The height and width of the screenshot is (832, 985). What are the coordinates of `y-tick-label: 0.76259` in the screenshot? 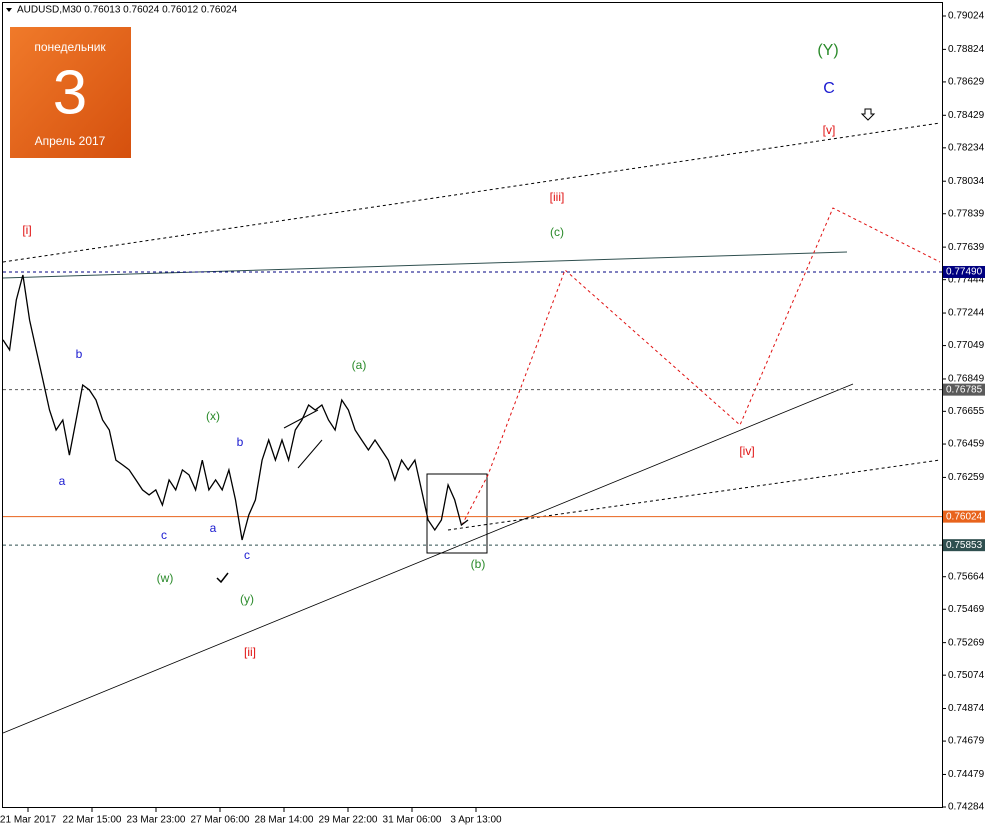 It's located at (966, 477).